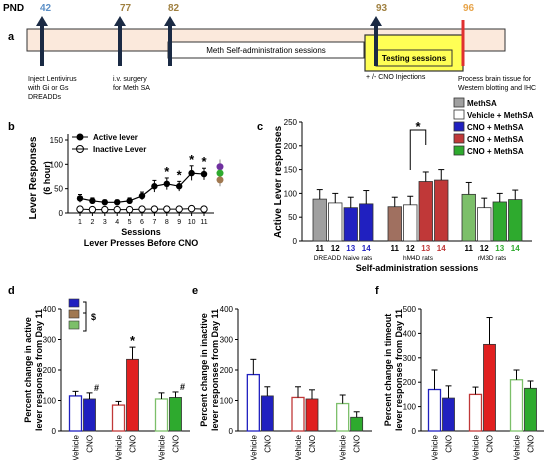 The height and width of the screenshot is (460, 550). I want to click on x-tick-label: 4, so click(117, 222).